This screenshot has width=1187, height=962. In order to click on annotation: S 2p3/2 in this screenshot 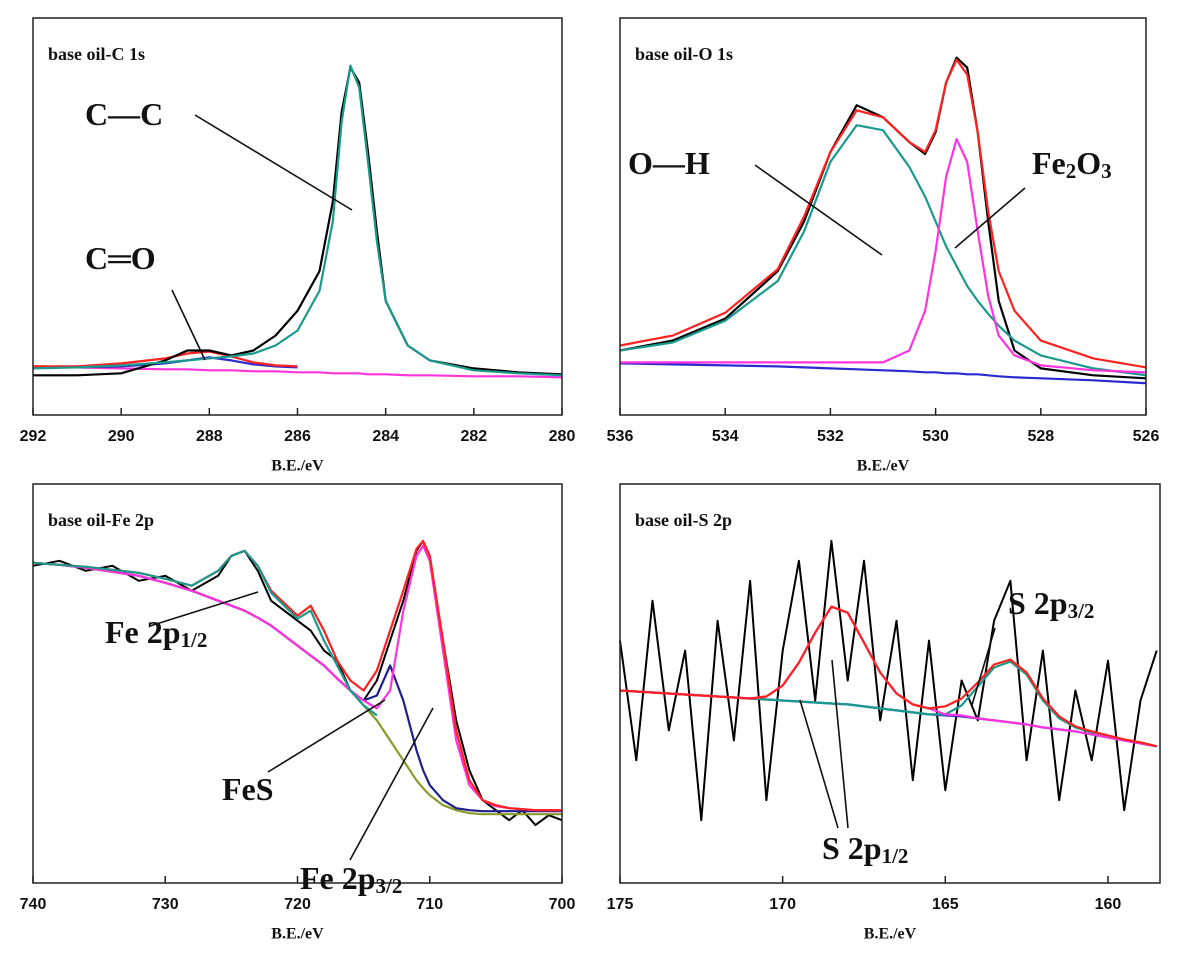, I will do `click(1051, 603)`.